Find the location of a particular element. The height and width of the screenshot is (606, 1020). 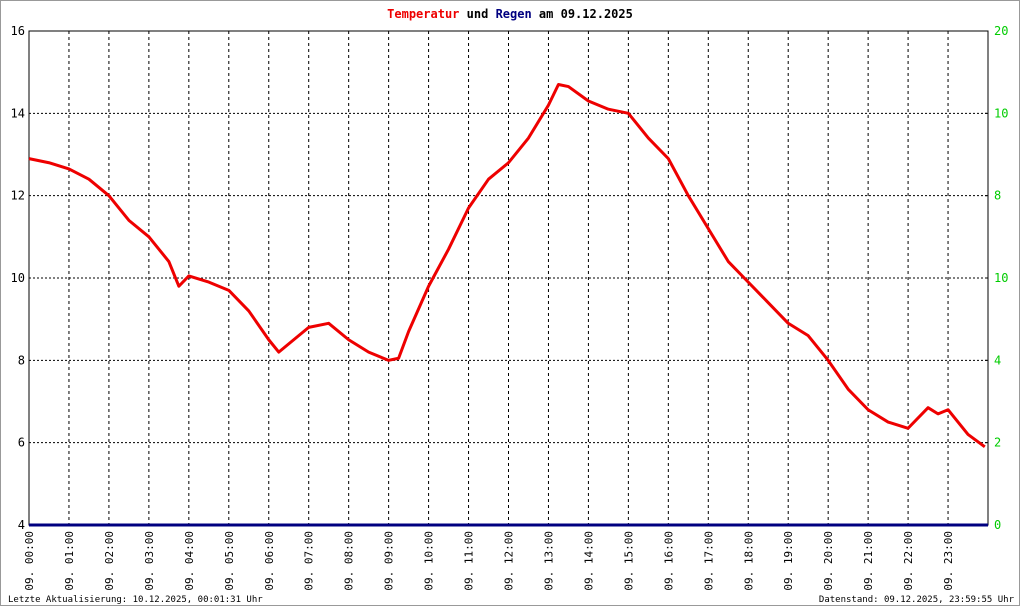

x-tick-label: 09. 04:00 is located at coordinates (189, 561).